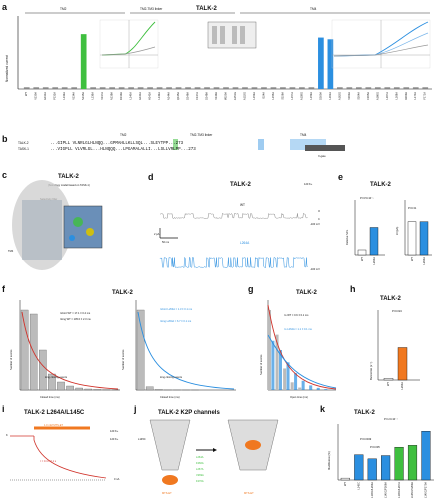 The width and height of the screenshot is (437, 500). Describe the element at coordinates (388, 379) in the screenshot. I see `h-bar-WT` at that location.